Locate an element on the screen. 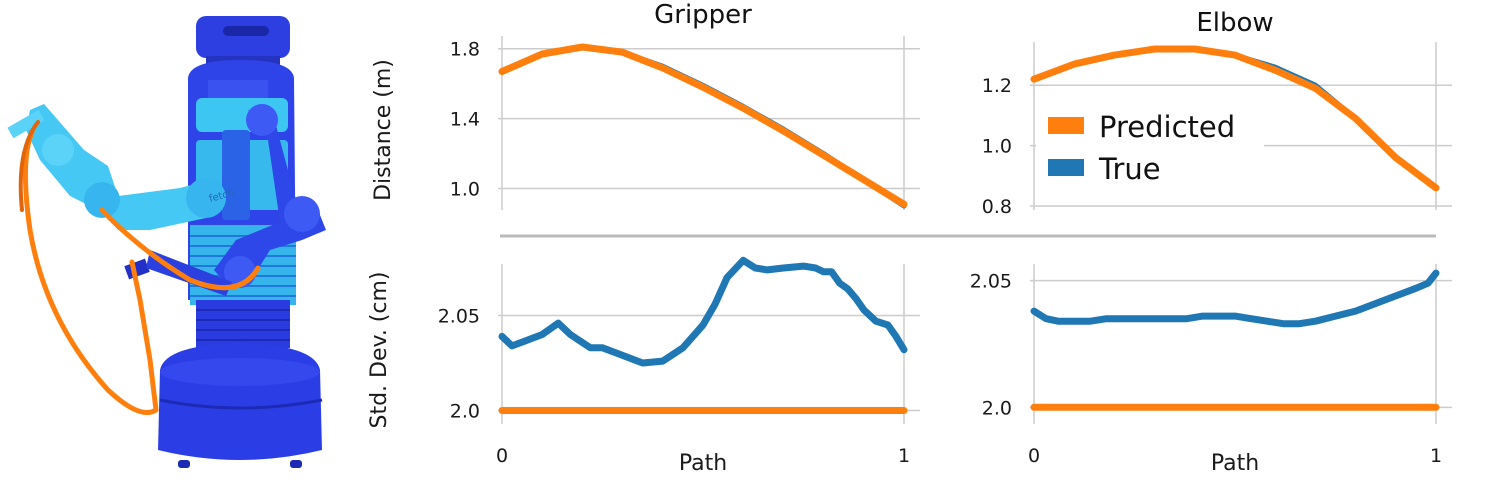  legend-swatch-predicted is located at coordinates (1066, 125).